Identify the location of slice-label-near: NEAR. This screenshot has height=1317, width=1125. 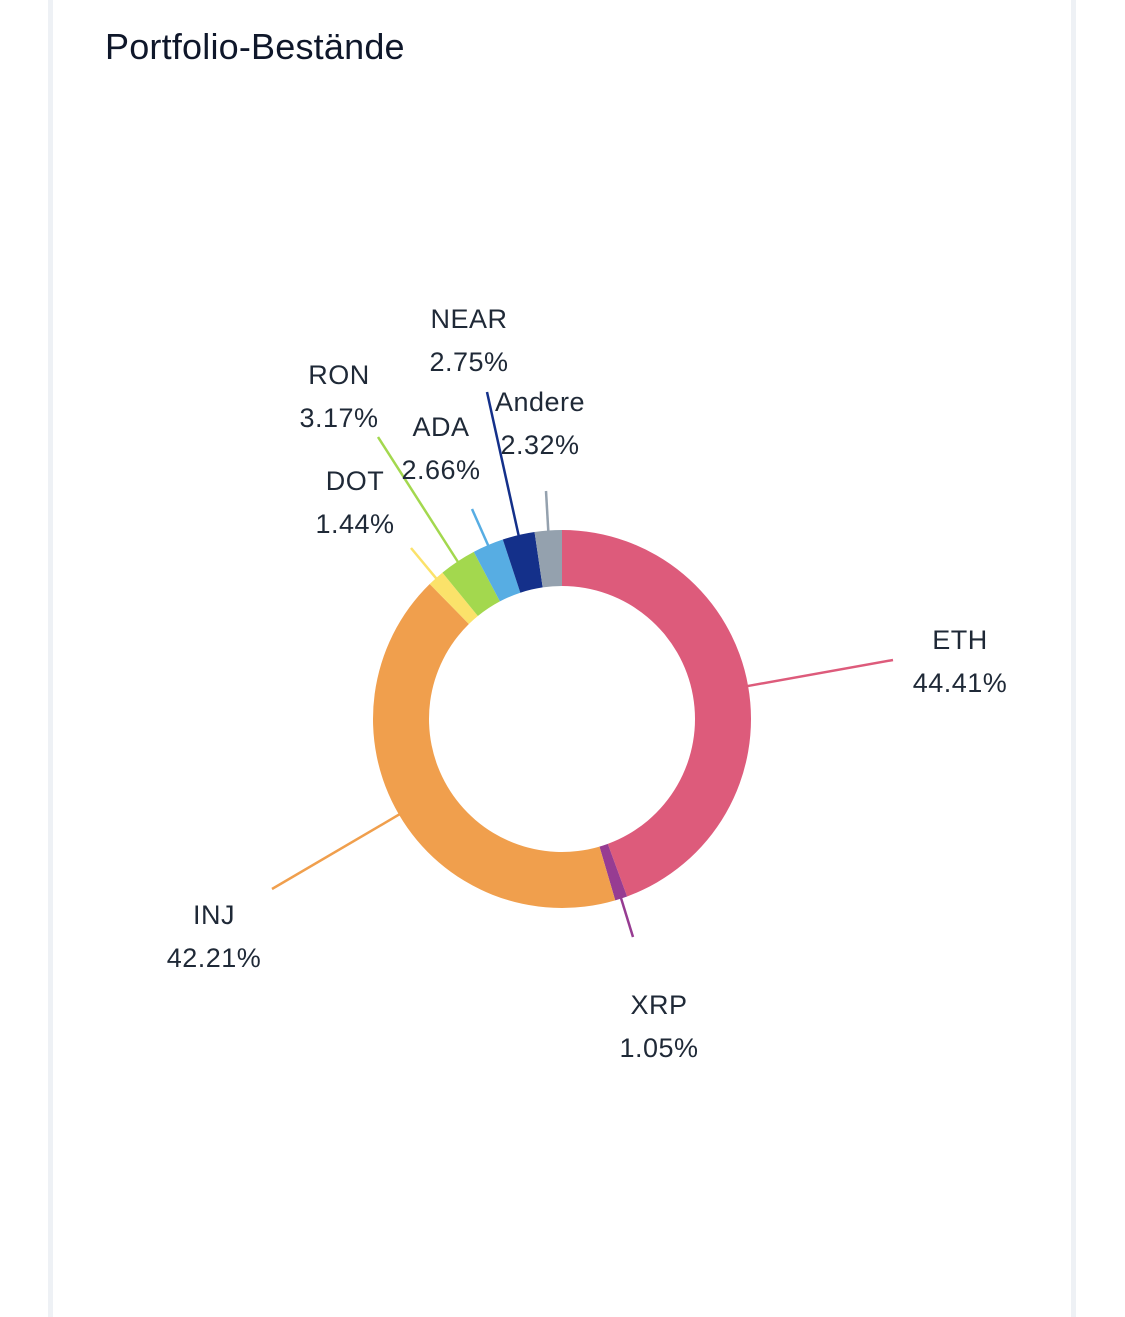
(468, 319).